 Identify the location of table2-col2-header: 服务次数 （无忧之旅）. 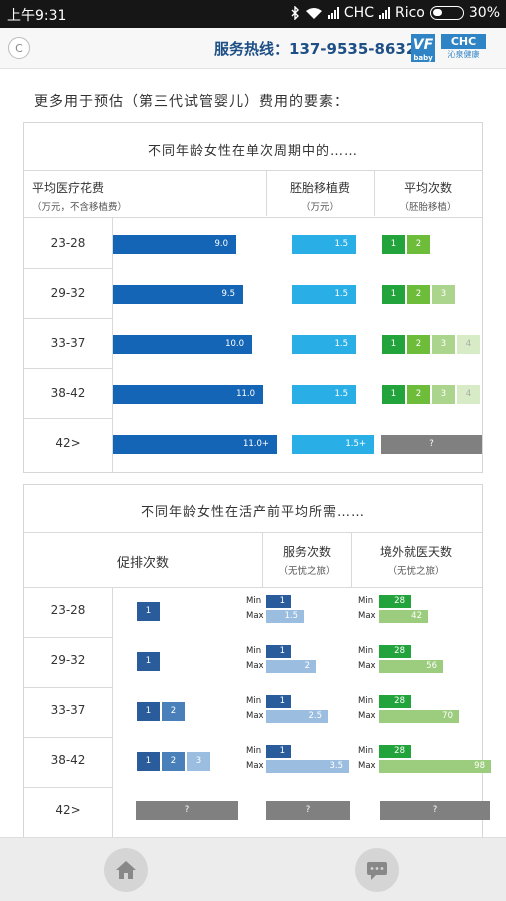
(307, 561).